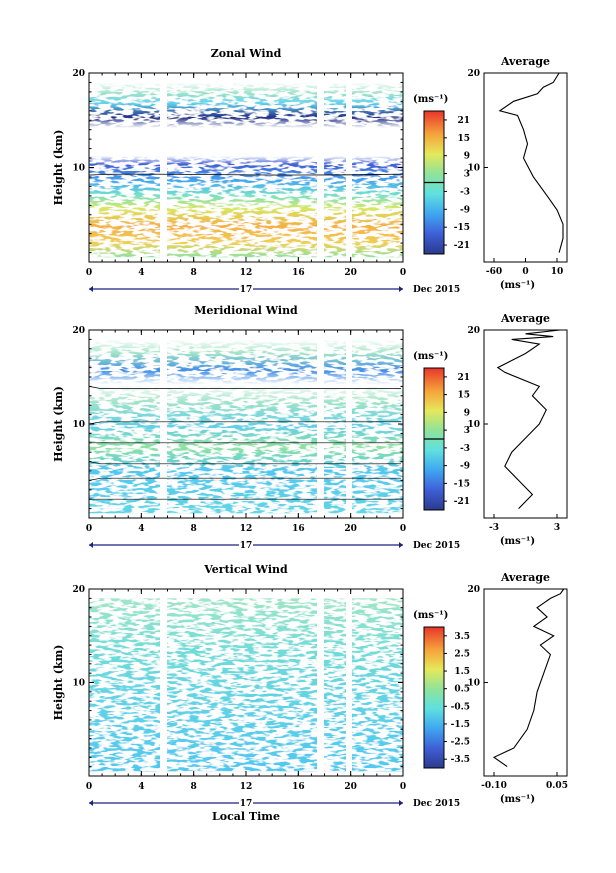 This screenshot has height=873, width=616. I want to click on average-x-tick-label: 10, so click(557, 272).